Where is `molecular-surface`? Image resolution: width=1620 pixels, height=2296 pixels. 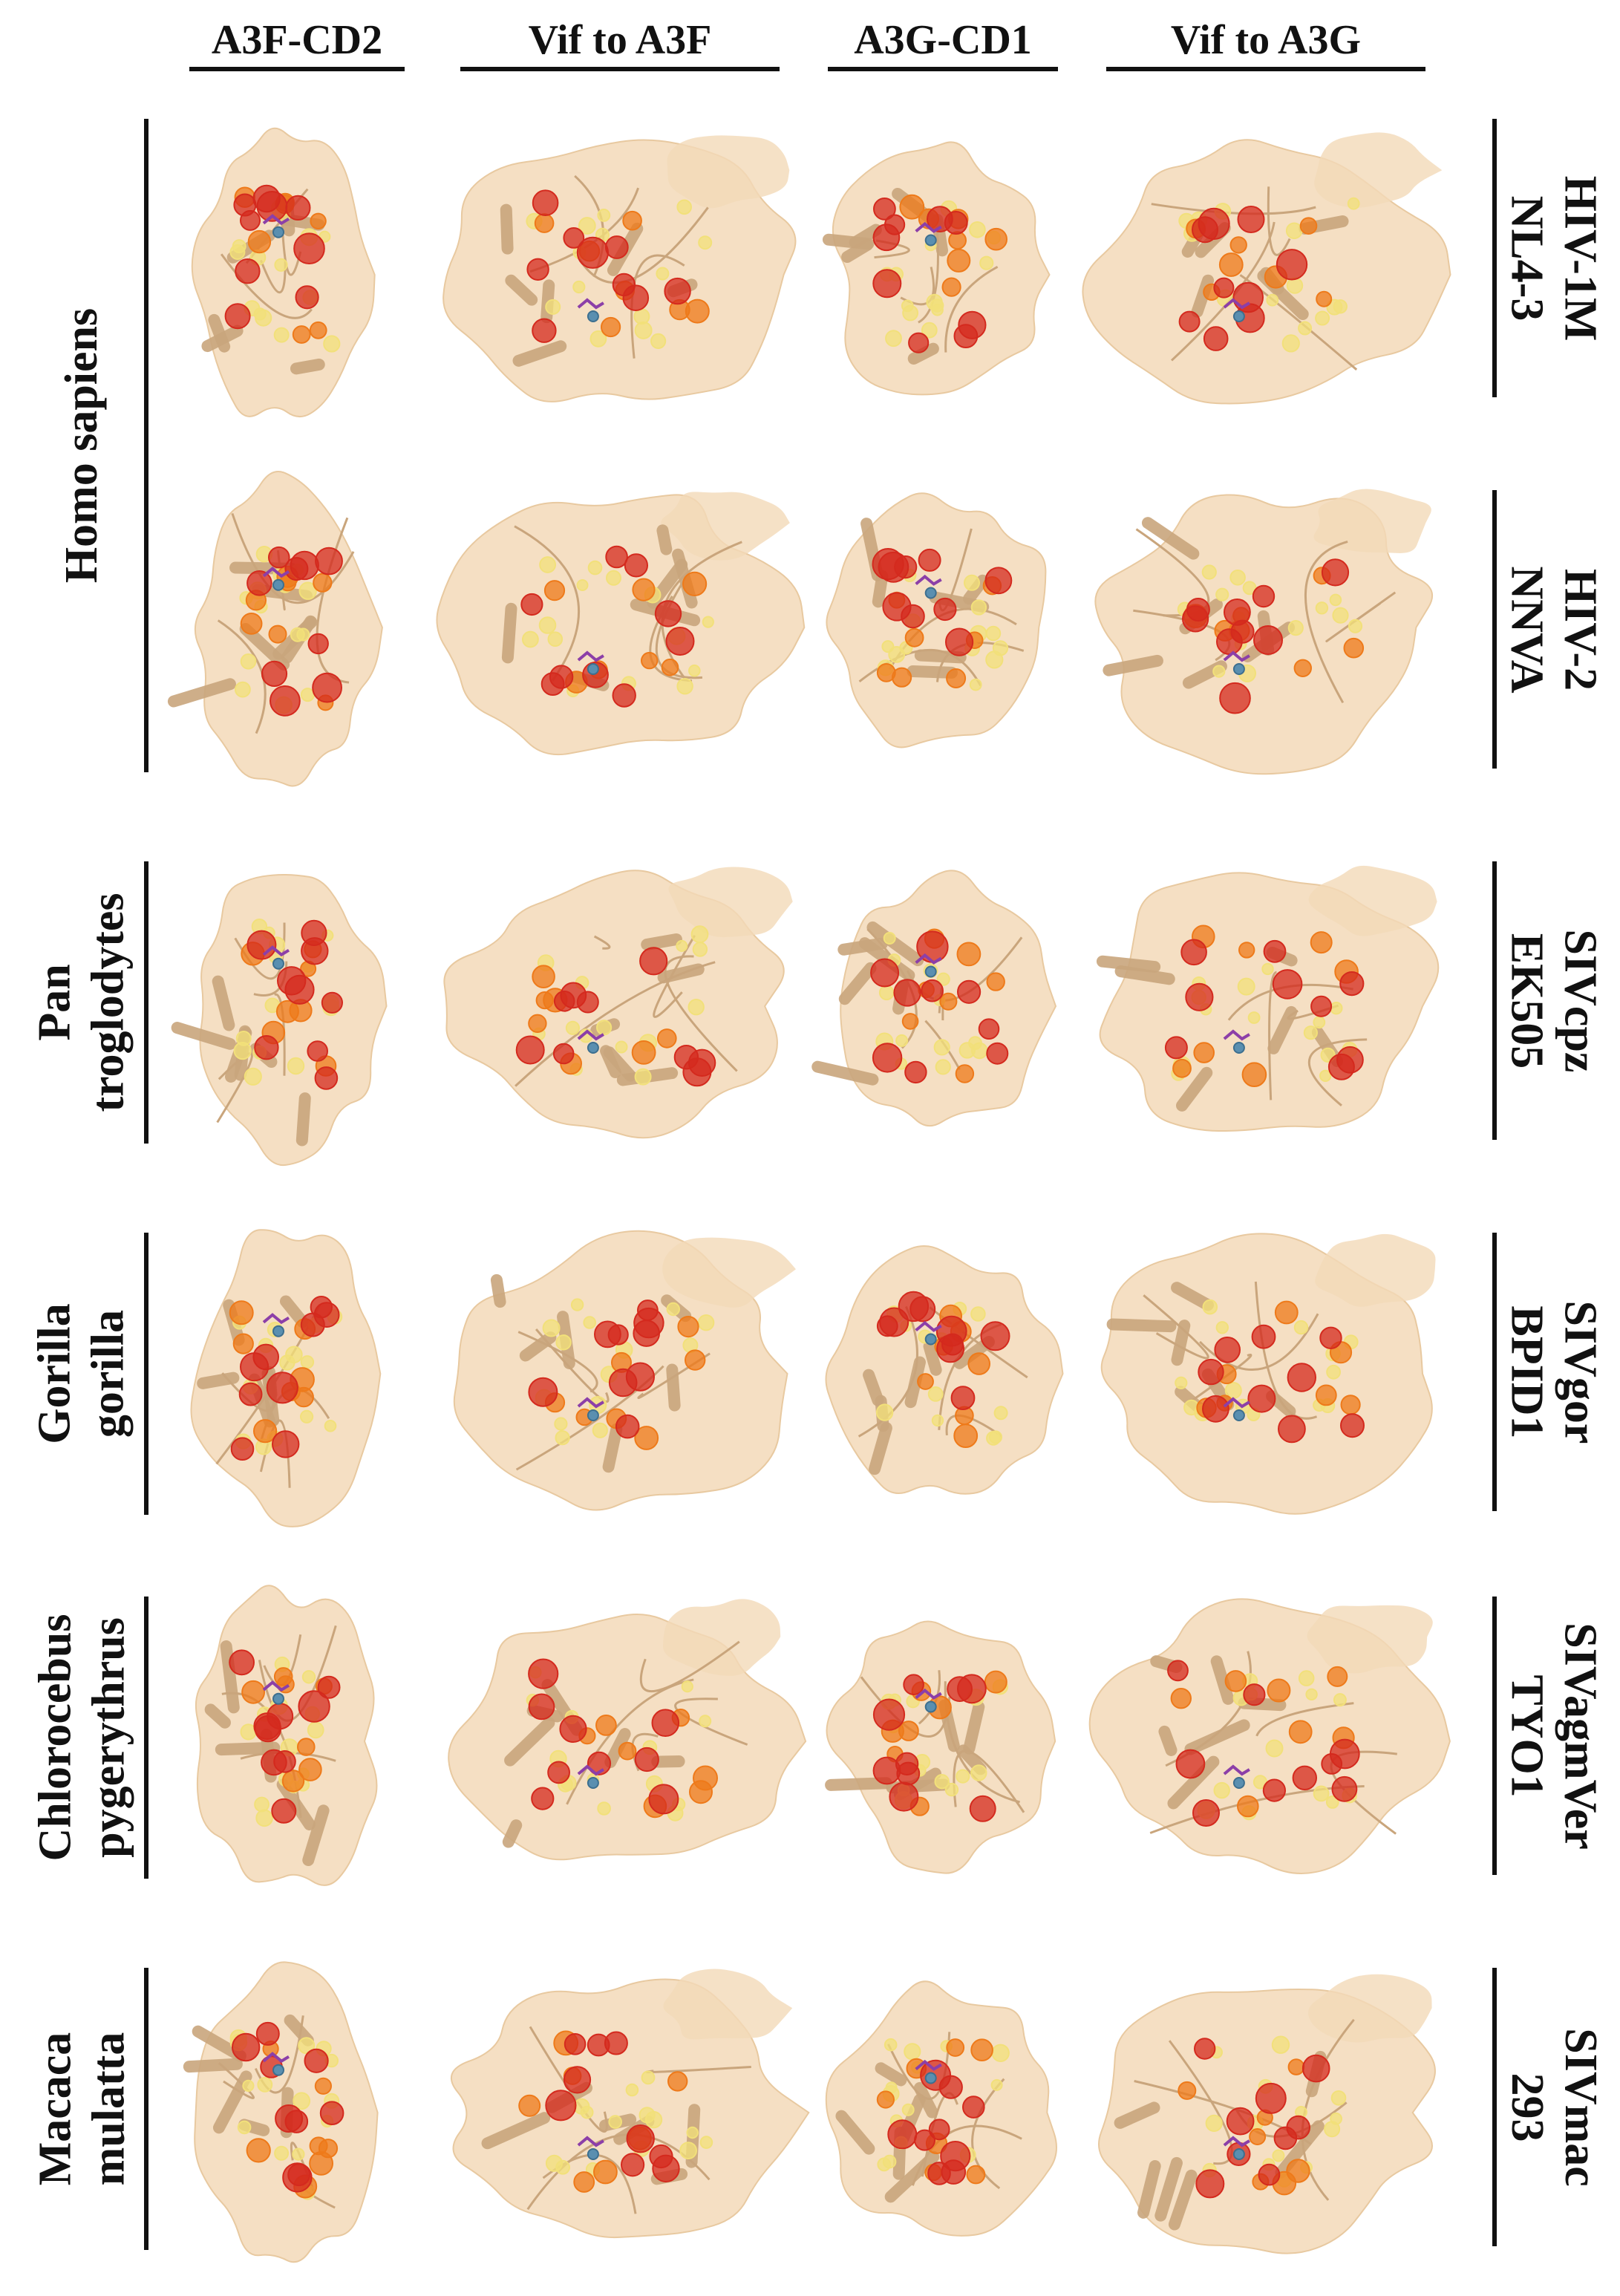
molecular-surface is located at coordinates (937, 620).